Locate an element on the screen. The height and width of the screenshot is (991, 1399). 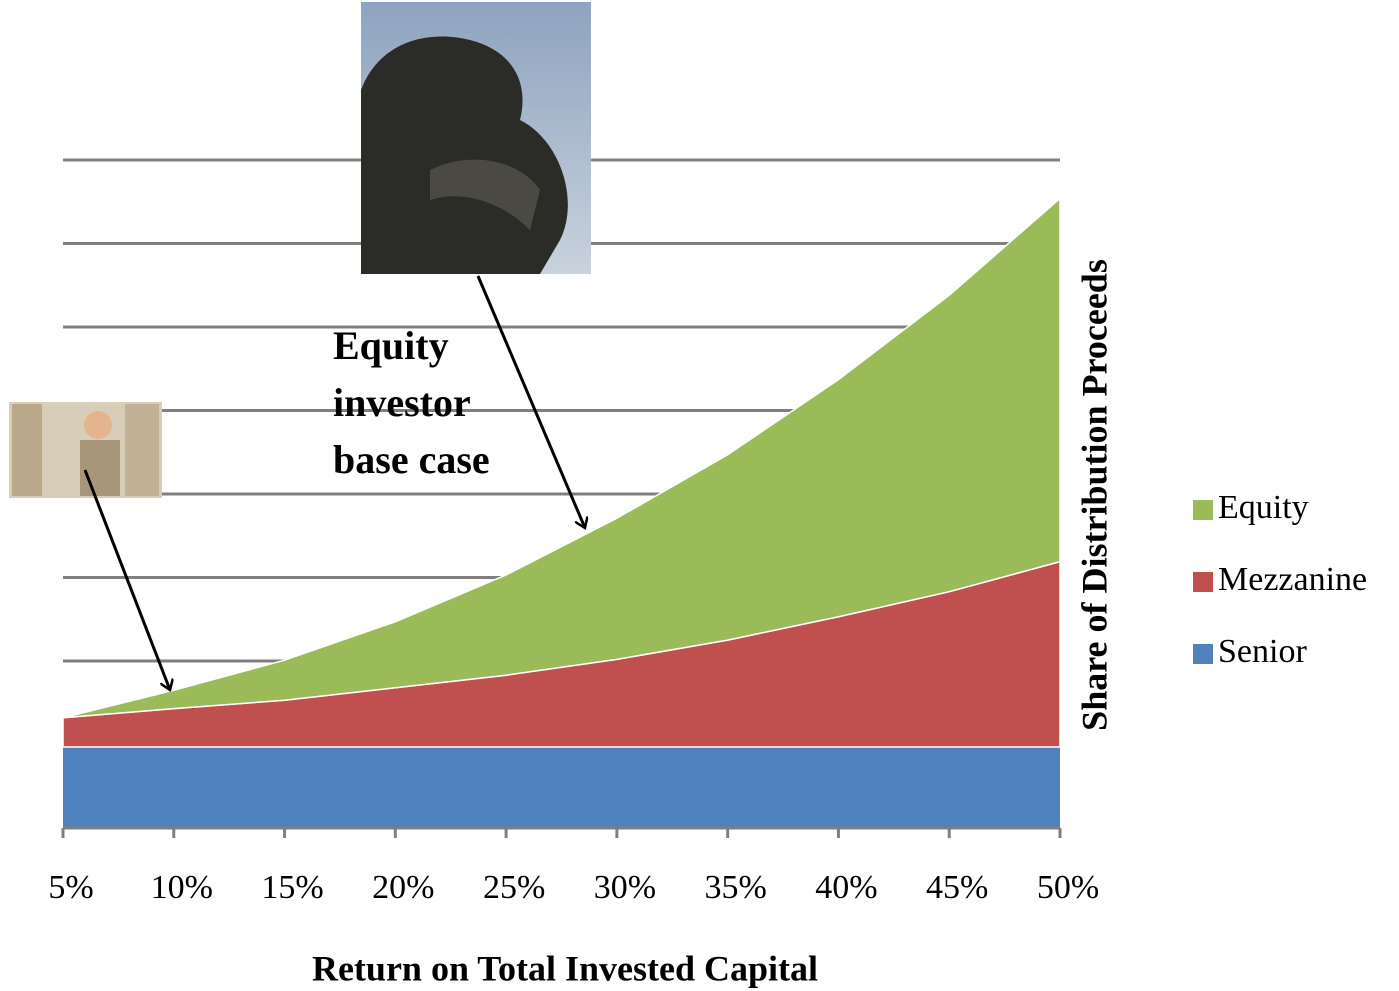
x-tick-label: 35% is located at coordinates (736, 887).